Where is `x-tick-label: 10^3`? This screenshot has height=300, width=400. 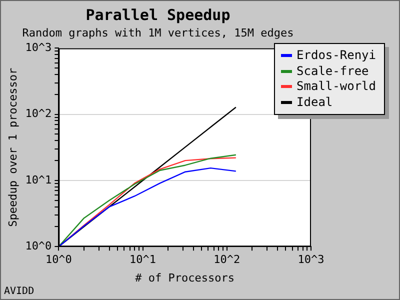 x-tick-label: 10^3 is located at coordinates (311, 259).